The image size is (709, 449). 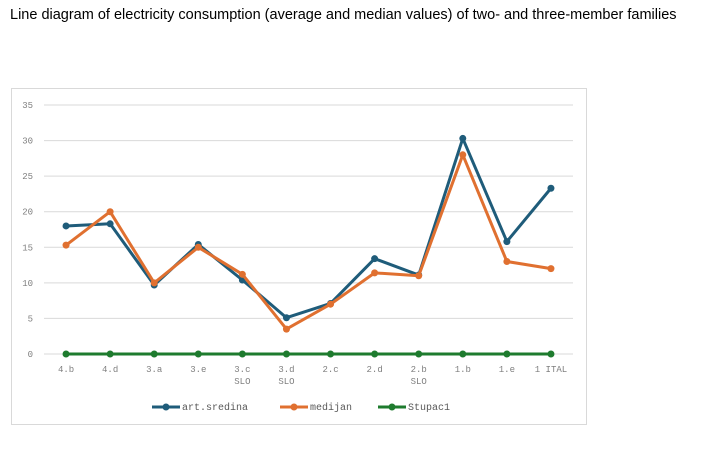 I want to click on x-tick-label: 2.c, so click(x=330, y=370).